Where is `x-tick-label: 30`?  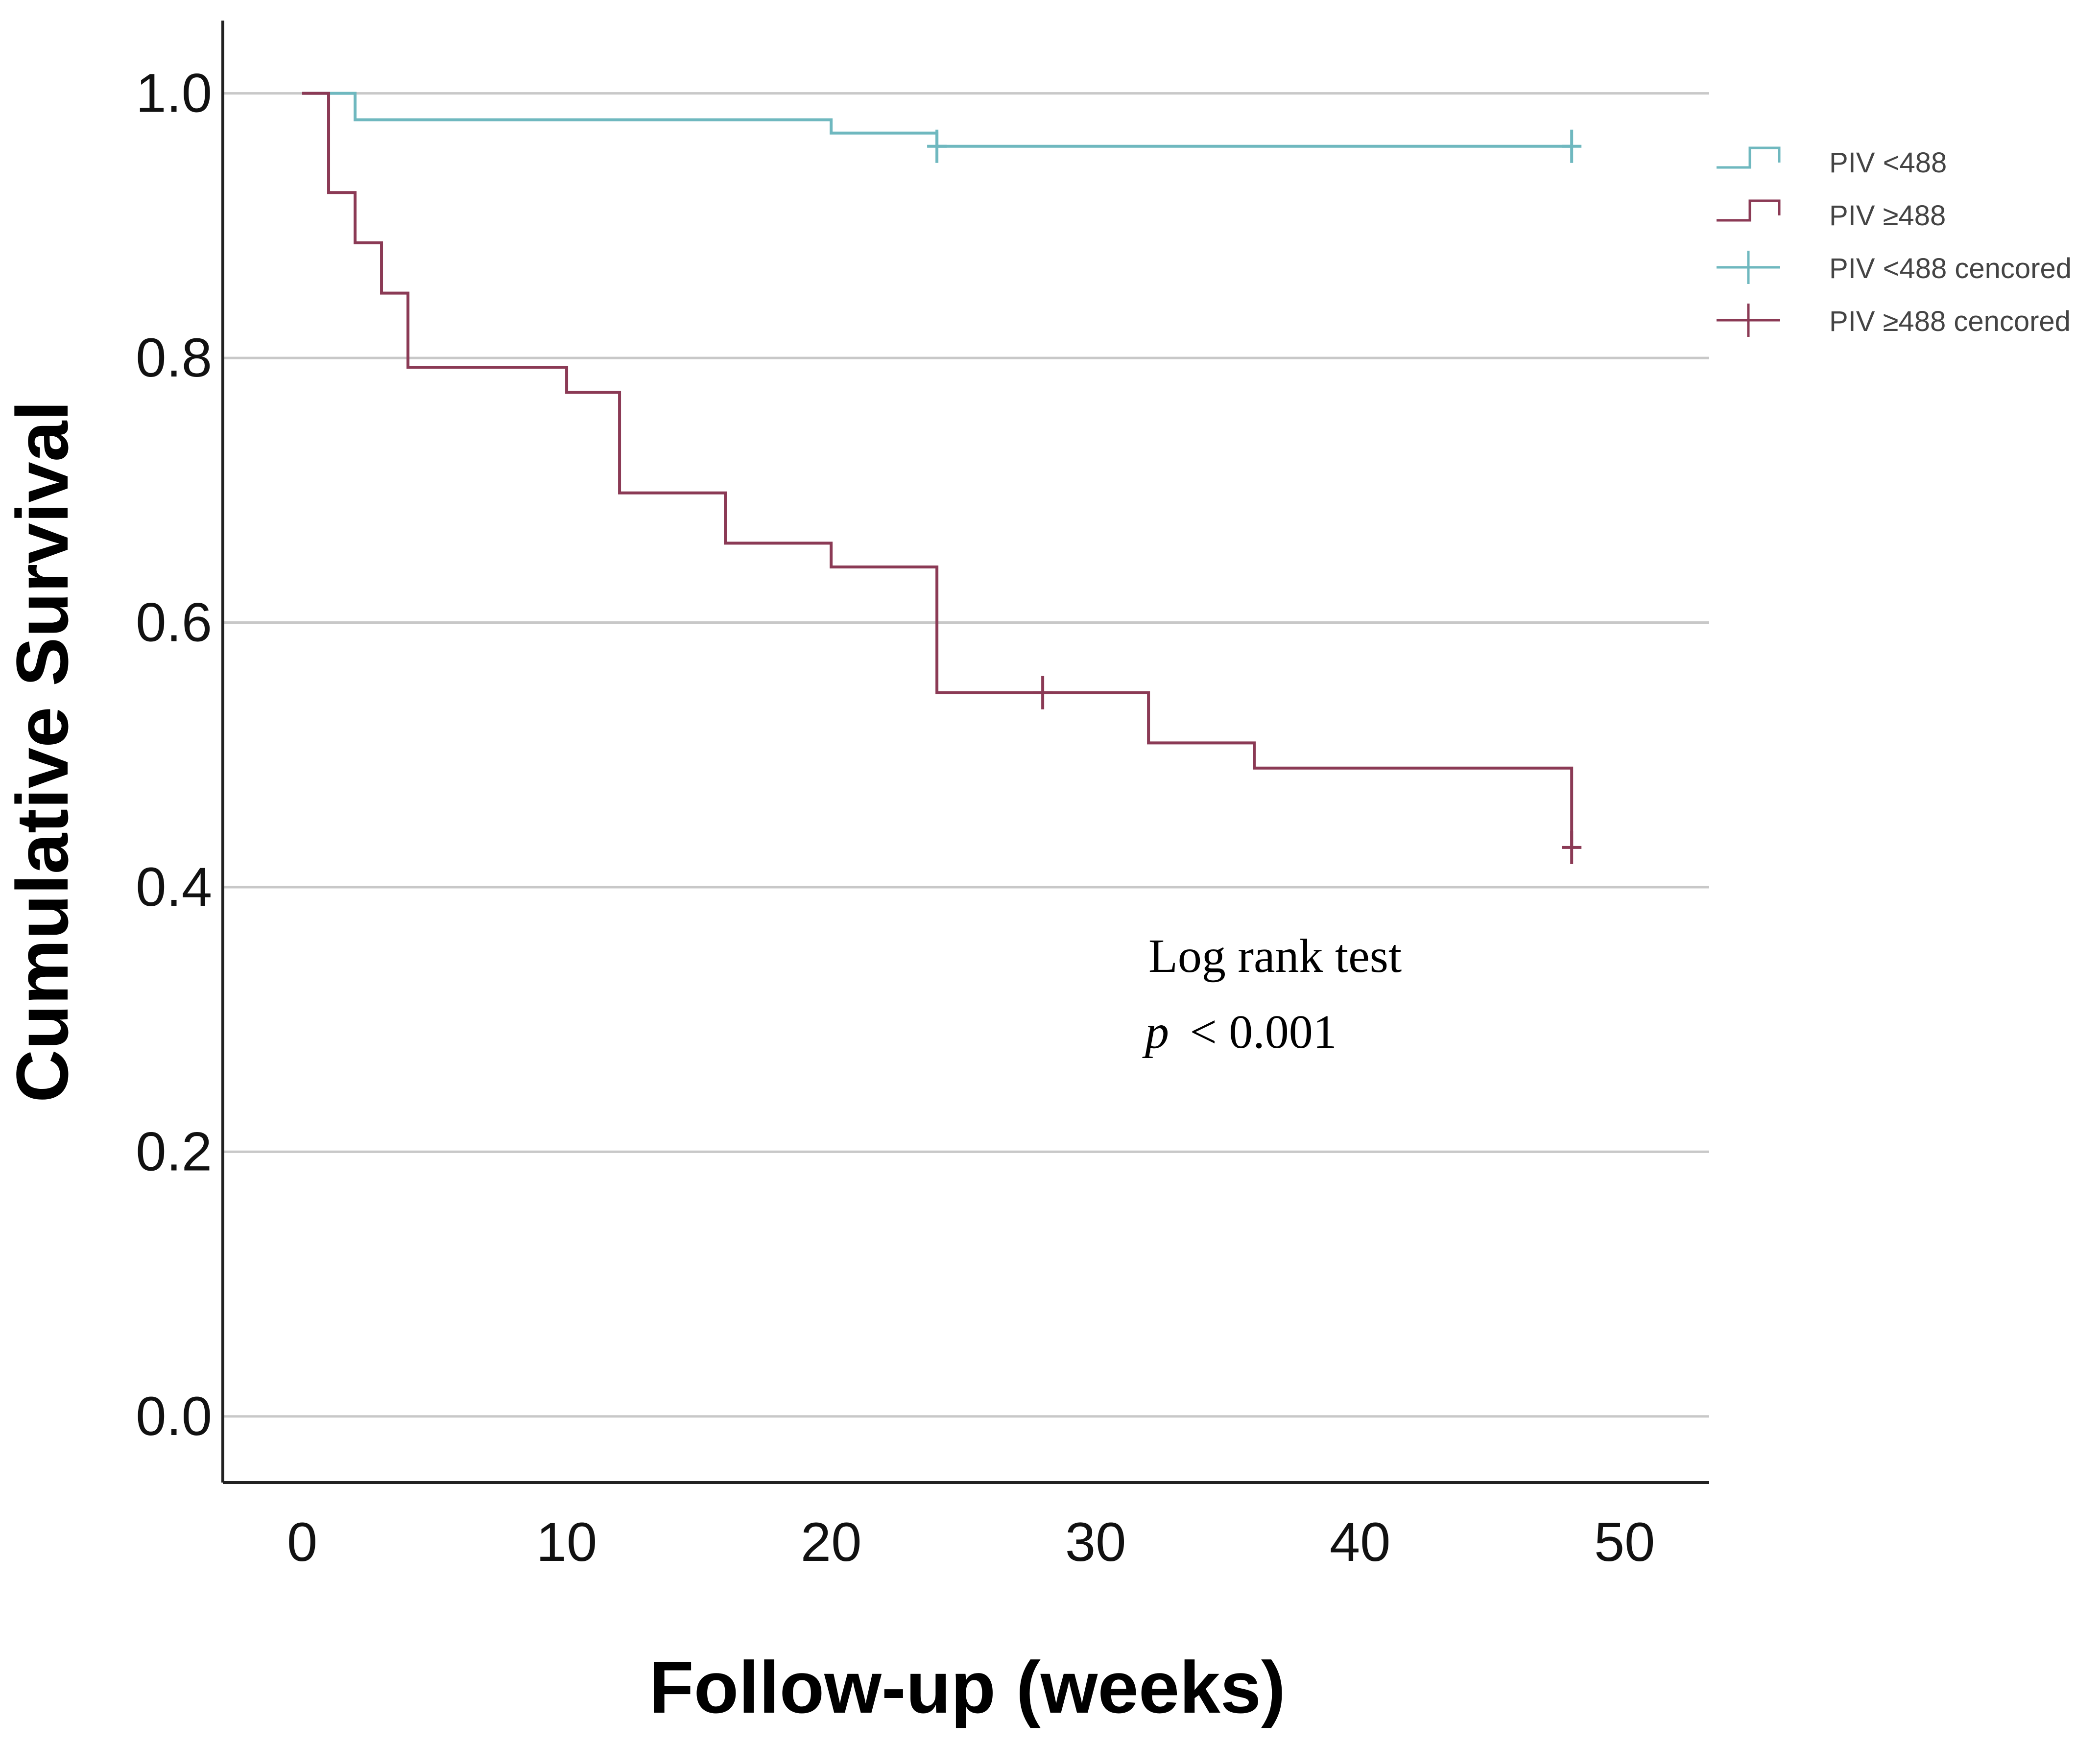
x-tick-label: 30 is located at coordinates (1095, 1542).